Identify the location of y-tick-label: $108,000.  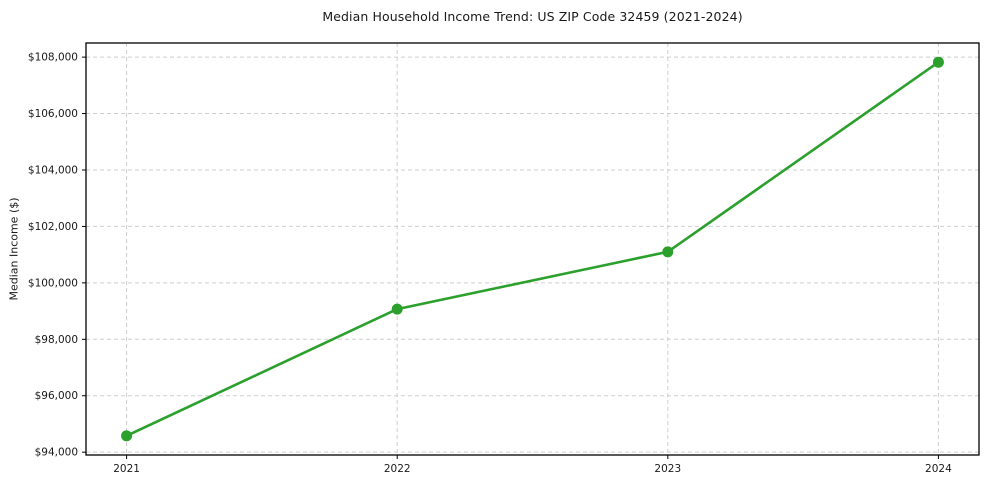
(53, 58).